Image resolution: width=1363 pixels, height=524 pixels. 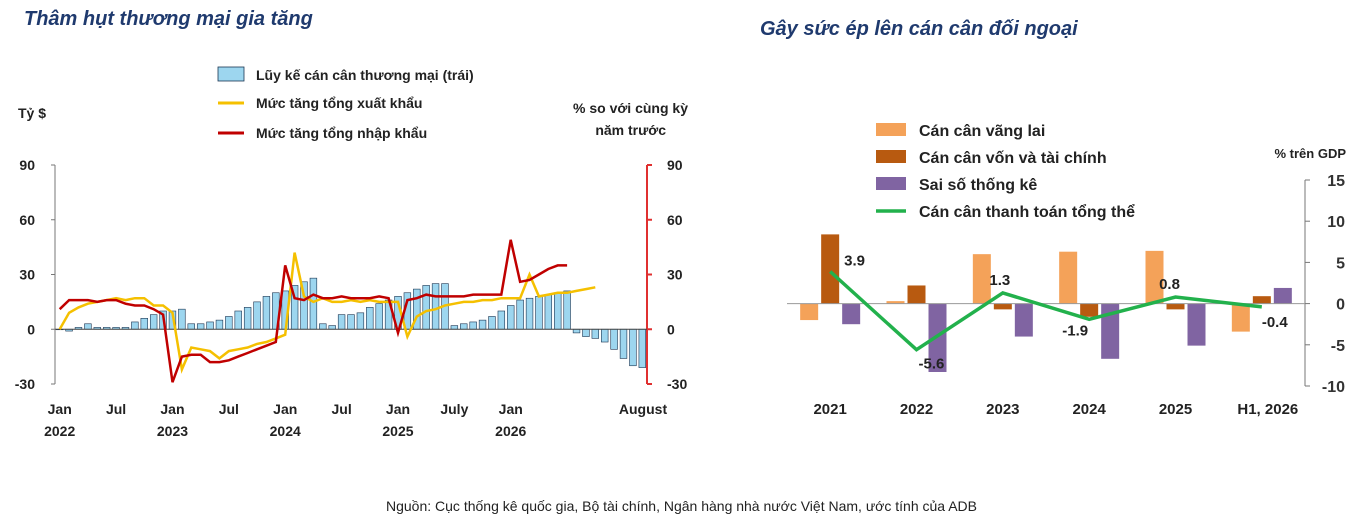 What do you see at coordinates (999, 280) in the screenshot?
I see `data-label: 1.3` at bounding box center [999, 280].